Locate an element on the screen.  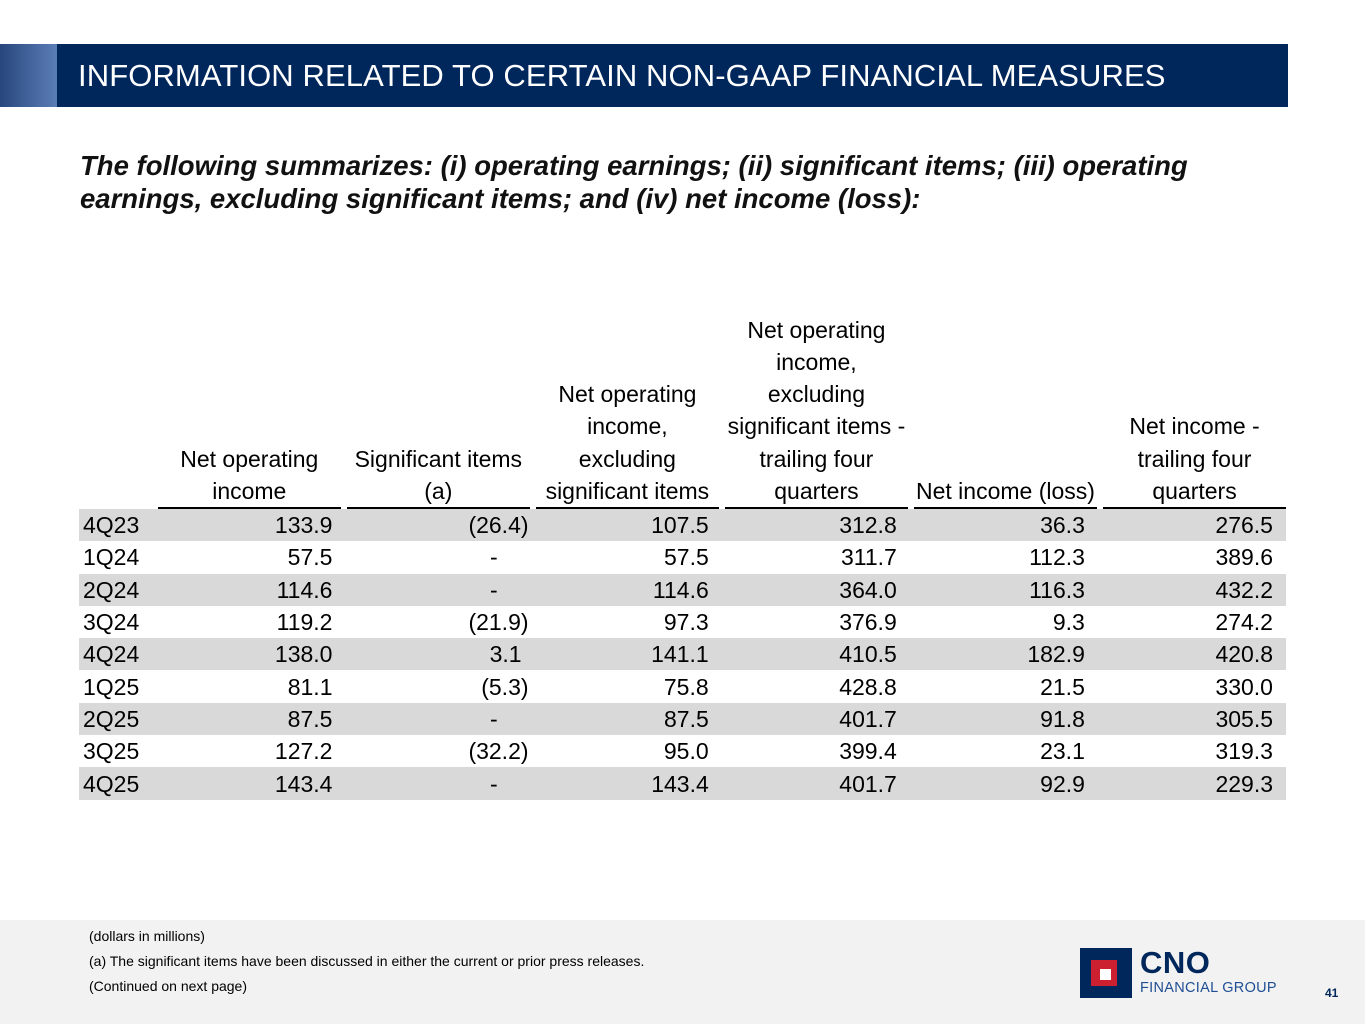
cell-noi-excl-significant: 107.5 is located at coordinates (680, 525).